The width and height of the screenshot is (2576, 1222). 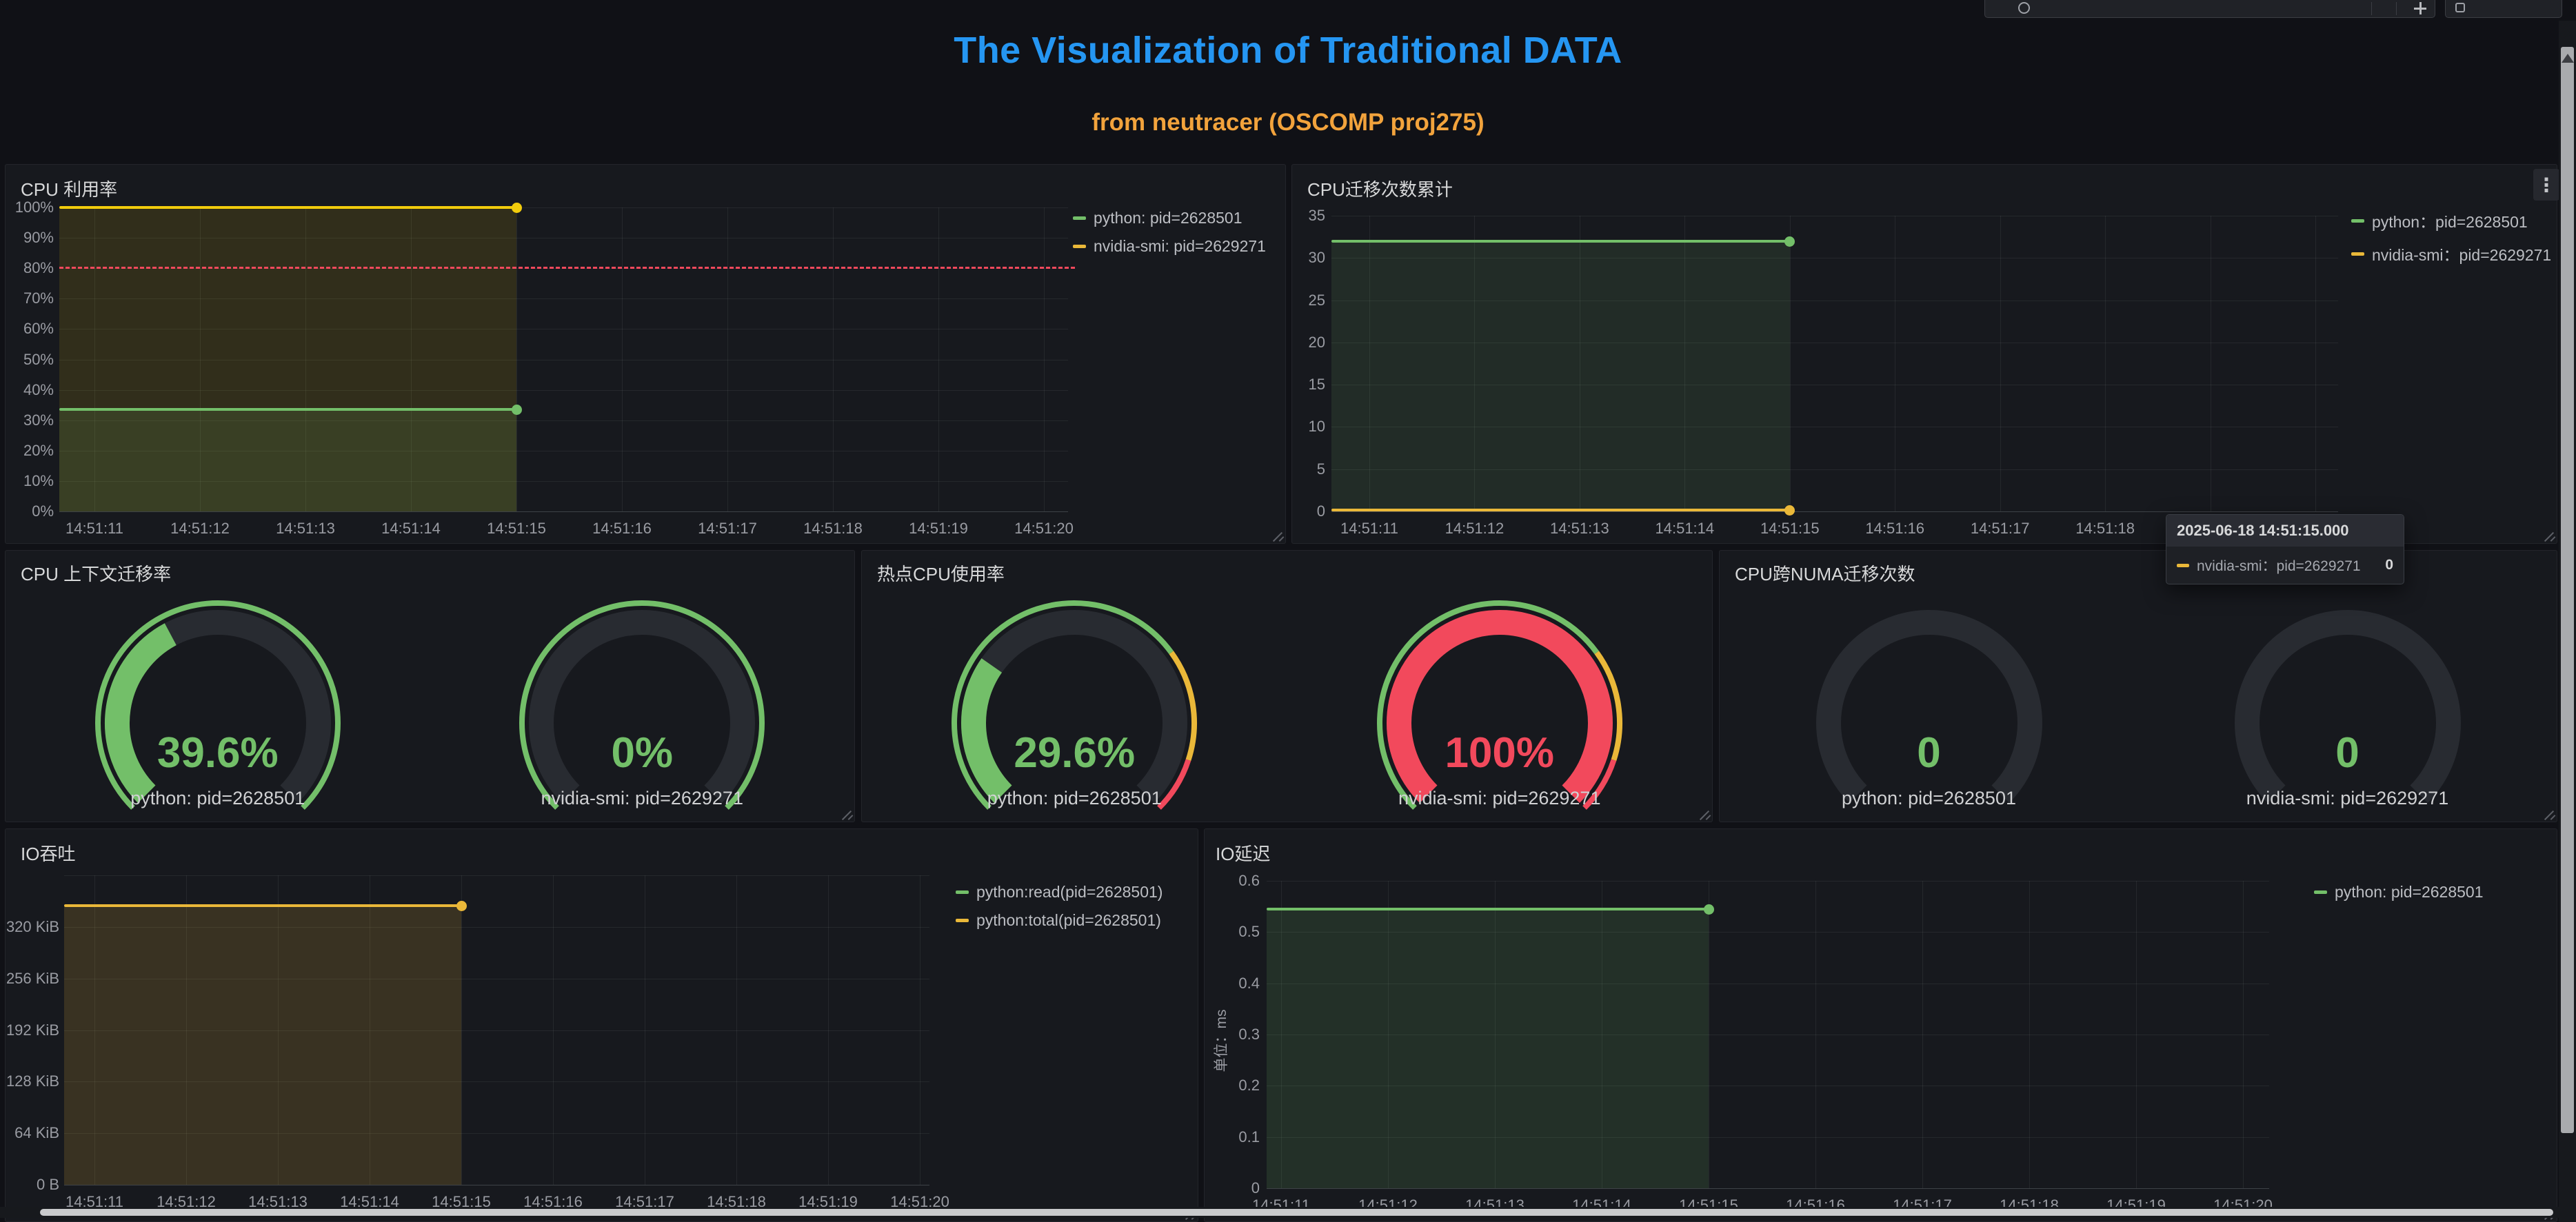 I want to click on threshold-line-80pct, so click(x=567, y=268).